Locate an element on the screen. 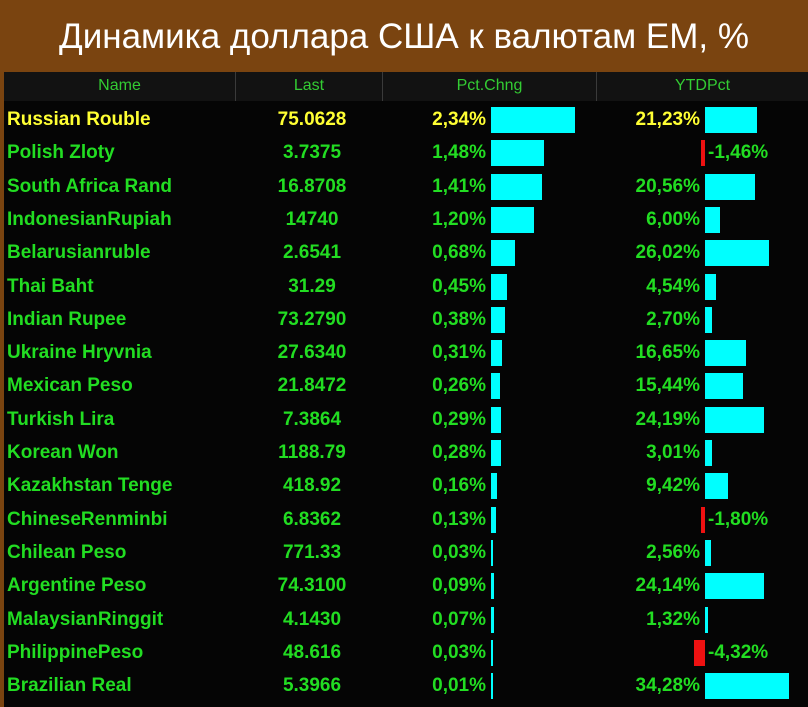 The image size is (808, 707). last-value: 21.8472 is located at coordinates (312, 386).